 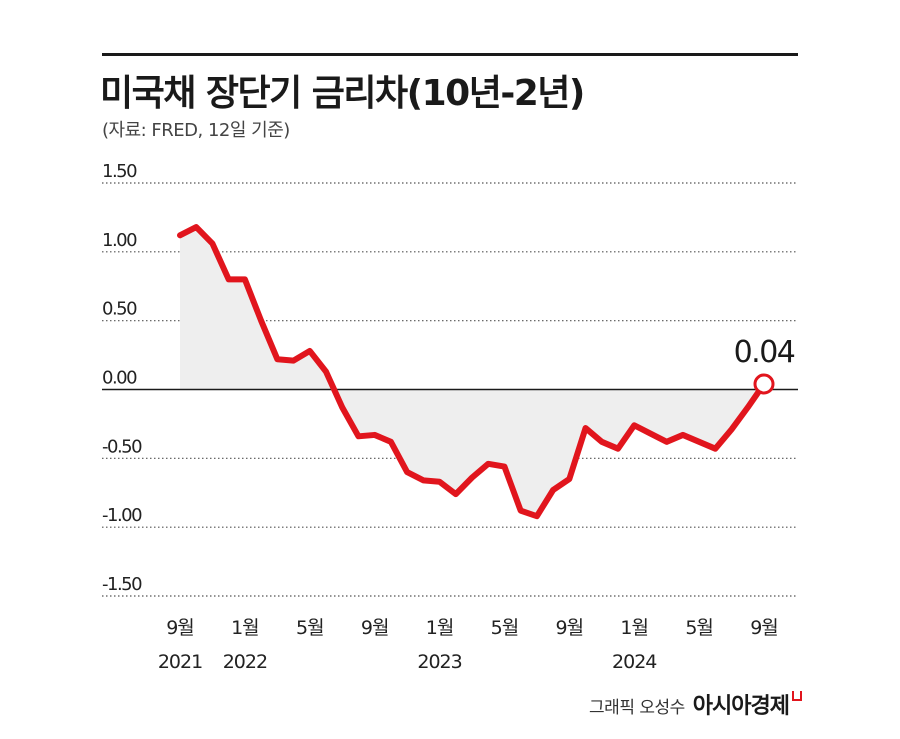 I want to click on y-axis-labels: 1.50 1.00 0.50 0.00 -0.50 -1.00 -1.50, so click(x=123, y=378).